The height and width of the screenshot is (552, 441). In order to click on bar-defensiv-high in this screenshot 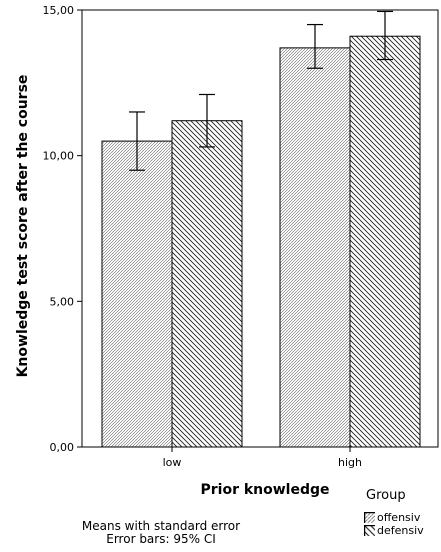, I will do `click(385, 241)`.